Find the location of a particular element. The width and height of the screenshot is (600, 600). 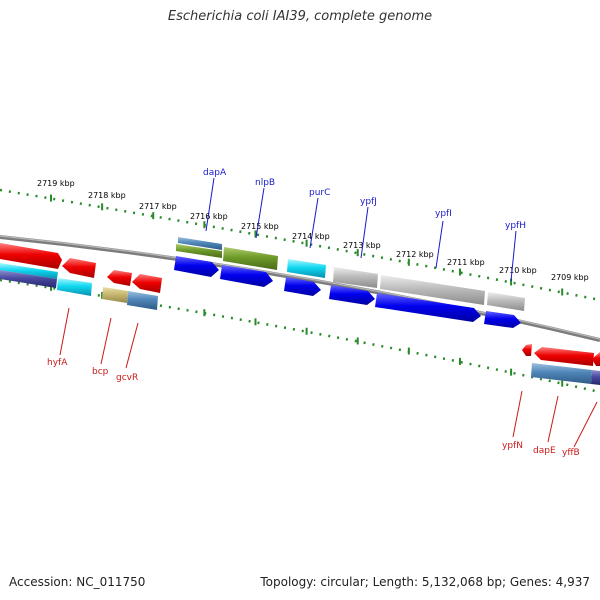

gene-label-purC: purC is located at coordinates (319, 193).